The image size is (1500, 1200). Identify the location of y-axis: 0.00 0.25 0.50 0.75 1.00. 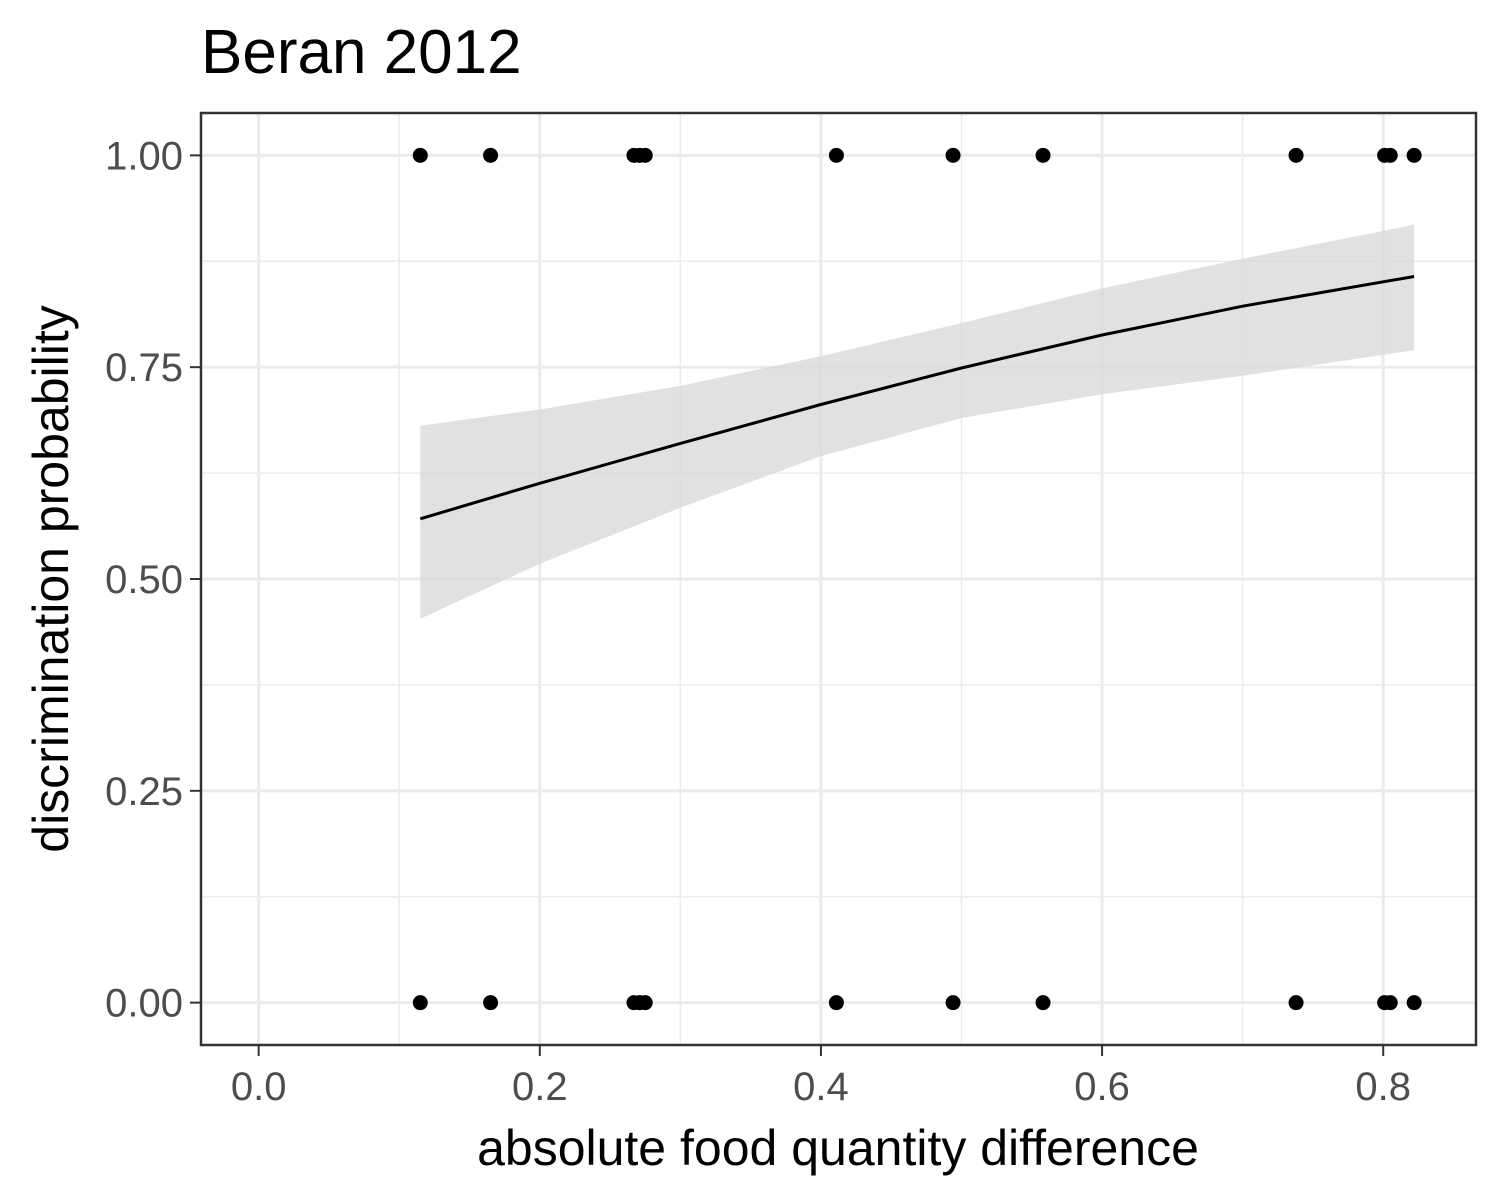
(153, 580).